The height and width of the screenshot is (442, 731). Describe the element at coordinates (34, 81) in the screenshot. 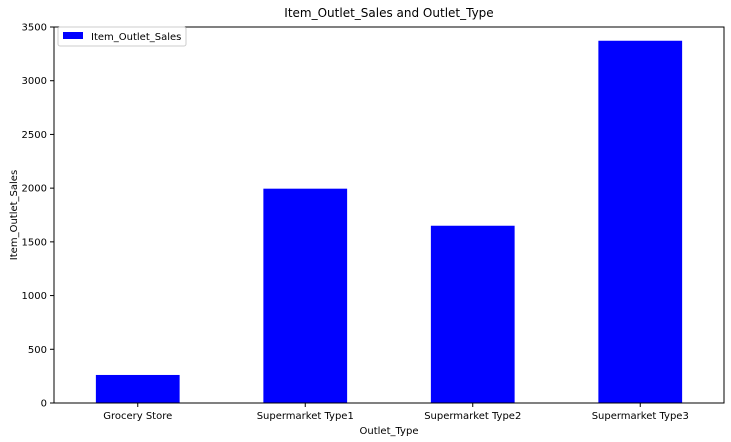

I see `y-tick-label: 3000` at that location.